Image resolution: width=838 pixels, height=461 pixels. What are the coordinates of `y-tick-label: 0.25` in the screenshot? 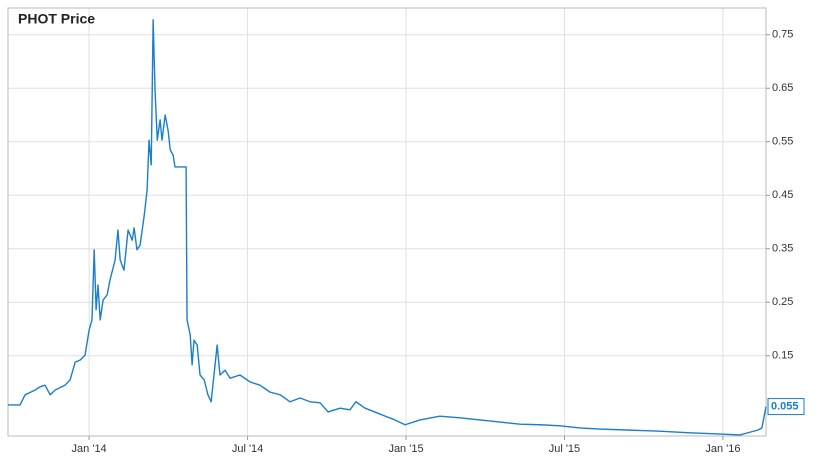 It's located at (782, 302).